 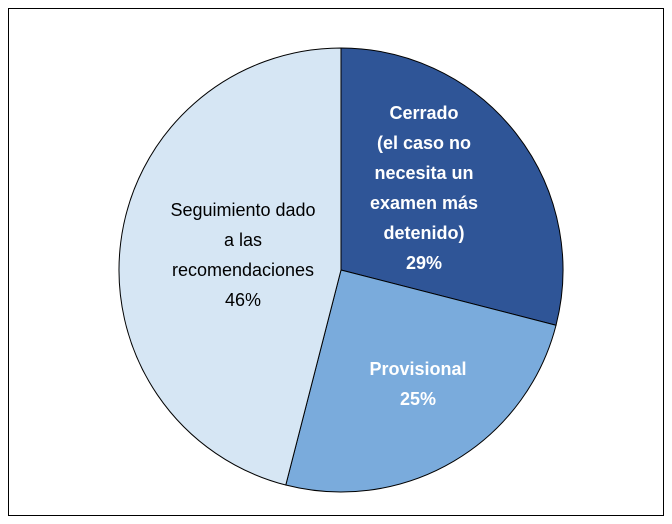 I want to click on category-label: Seguimiento dado a las recomendaciones, so click(x=243, y=240).